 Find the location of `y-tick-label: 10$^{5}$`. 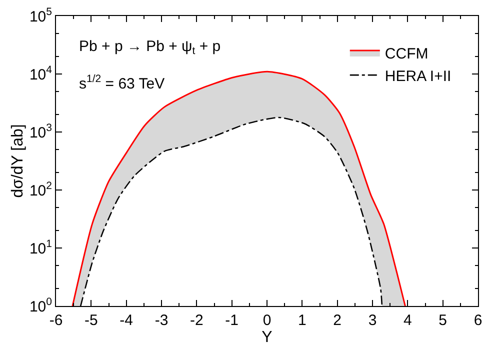

y-tick-label: 10$^{5}$ is located at coordinates (40, 16).